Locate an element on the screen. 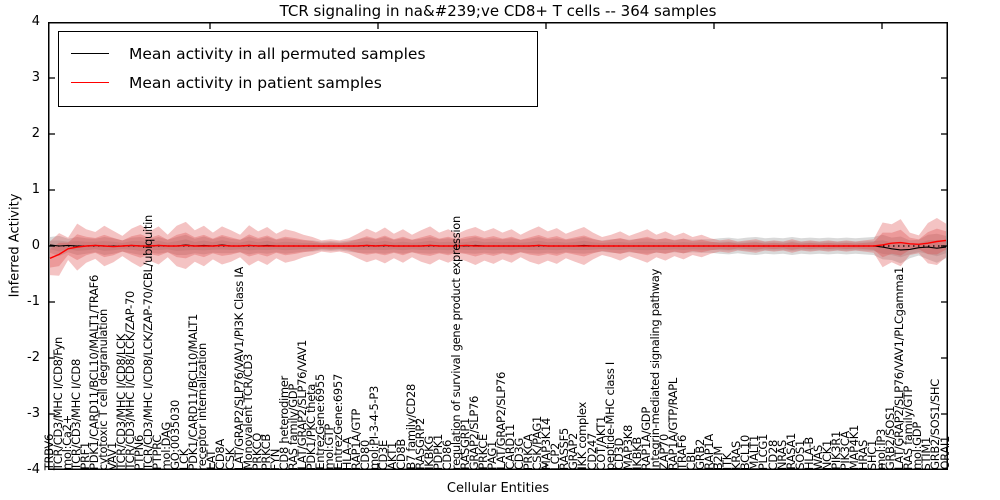  patient-band-outer is located at coordinates (498, 247).